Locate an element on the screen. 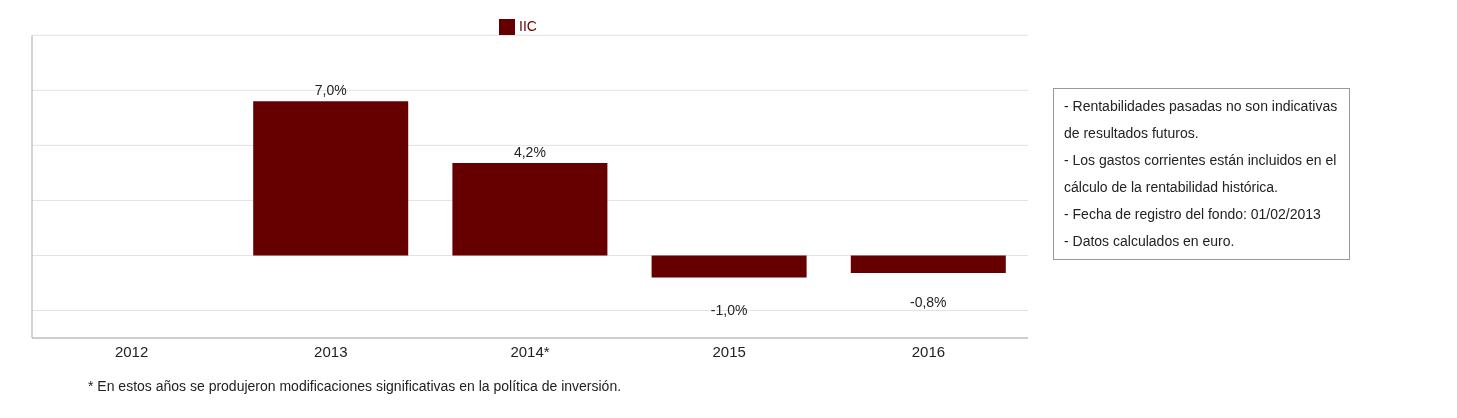 The image size is (1457, 418). x-tick-label: 2014* is located at coordinates (530, 351).